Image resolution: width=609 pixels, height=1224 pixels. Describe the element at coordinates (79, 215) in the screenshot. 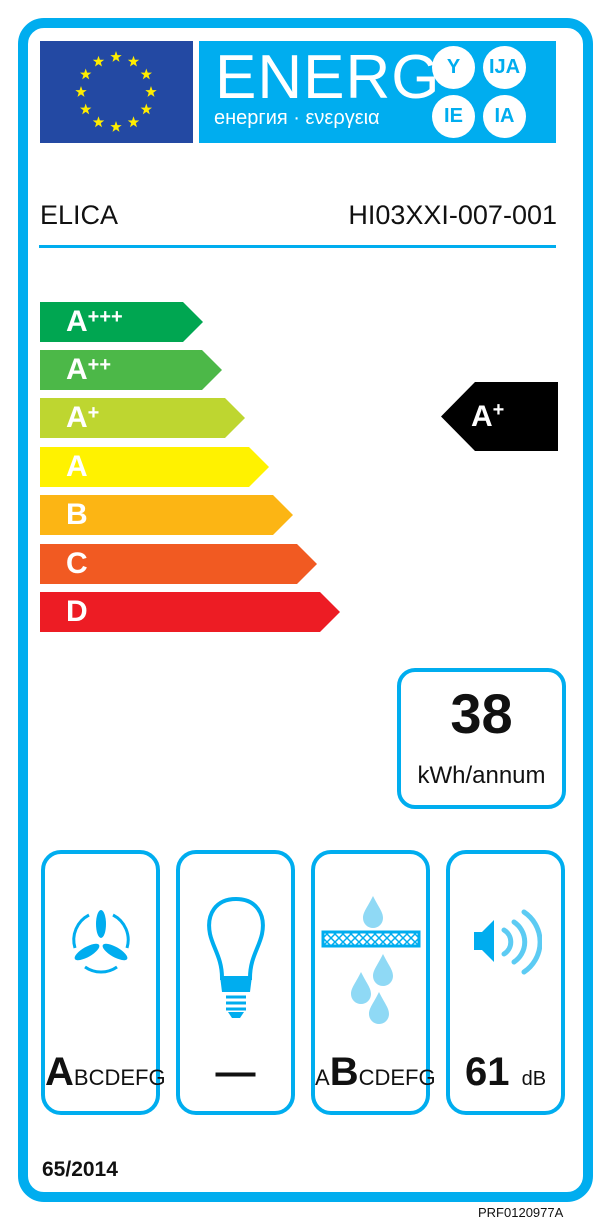

I see `supplier-name: ELICA` at that location.